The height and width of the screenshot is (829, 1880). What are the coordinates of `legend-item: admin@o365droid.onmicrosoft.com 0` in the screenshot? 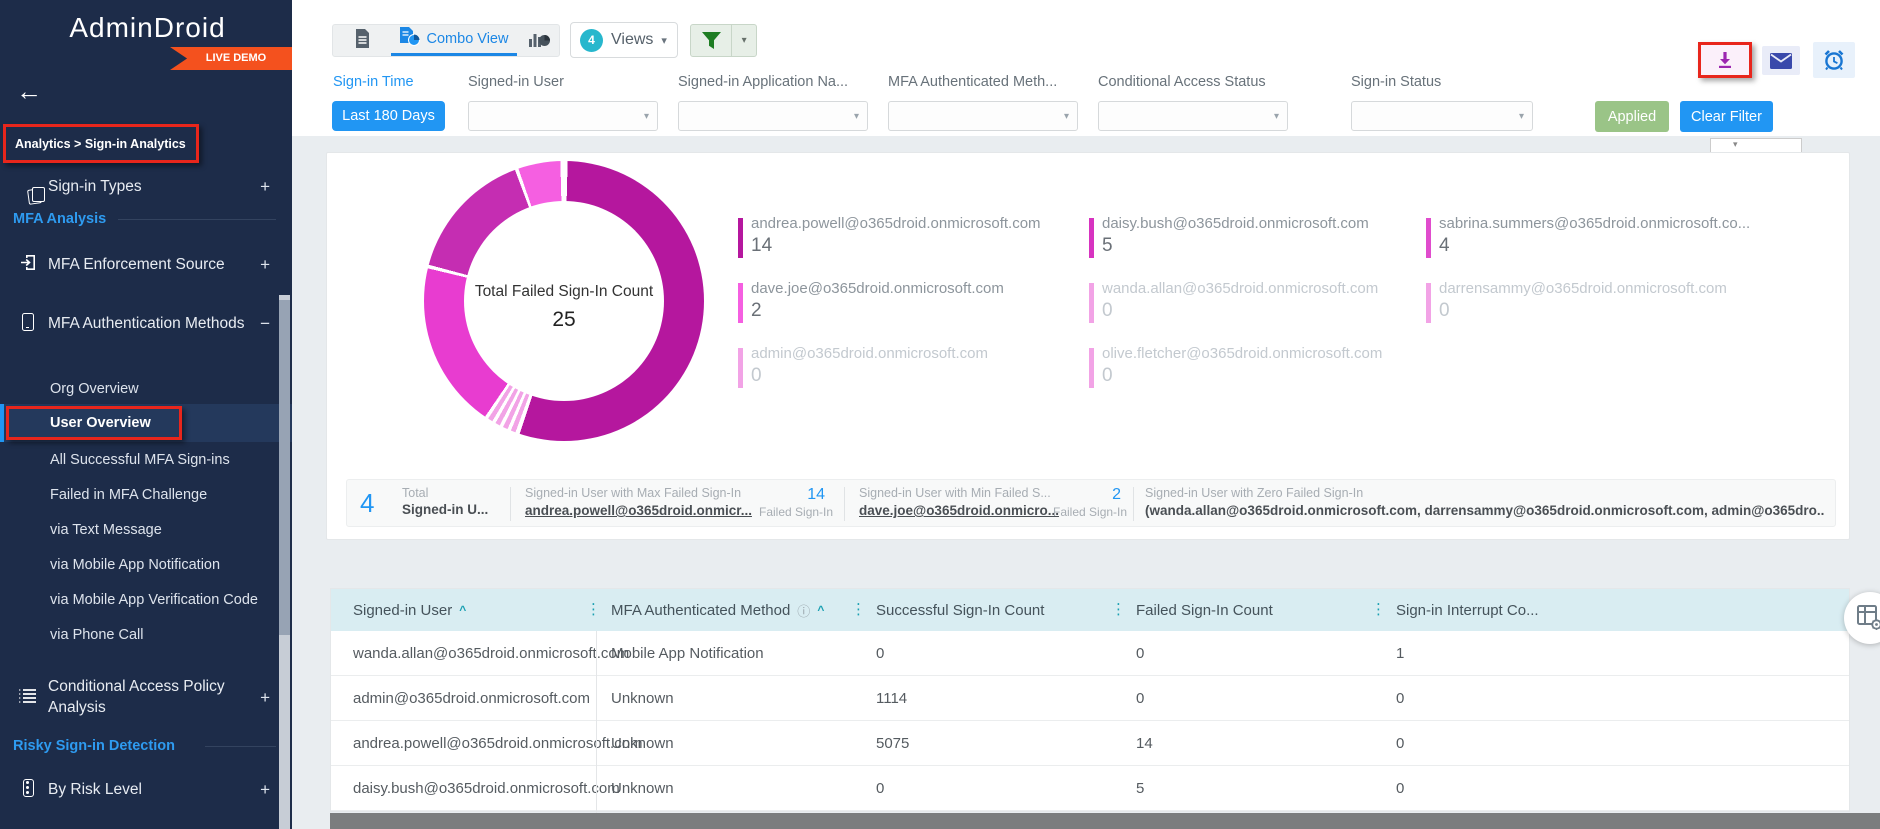 It's located at (910, 369).